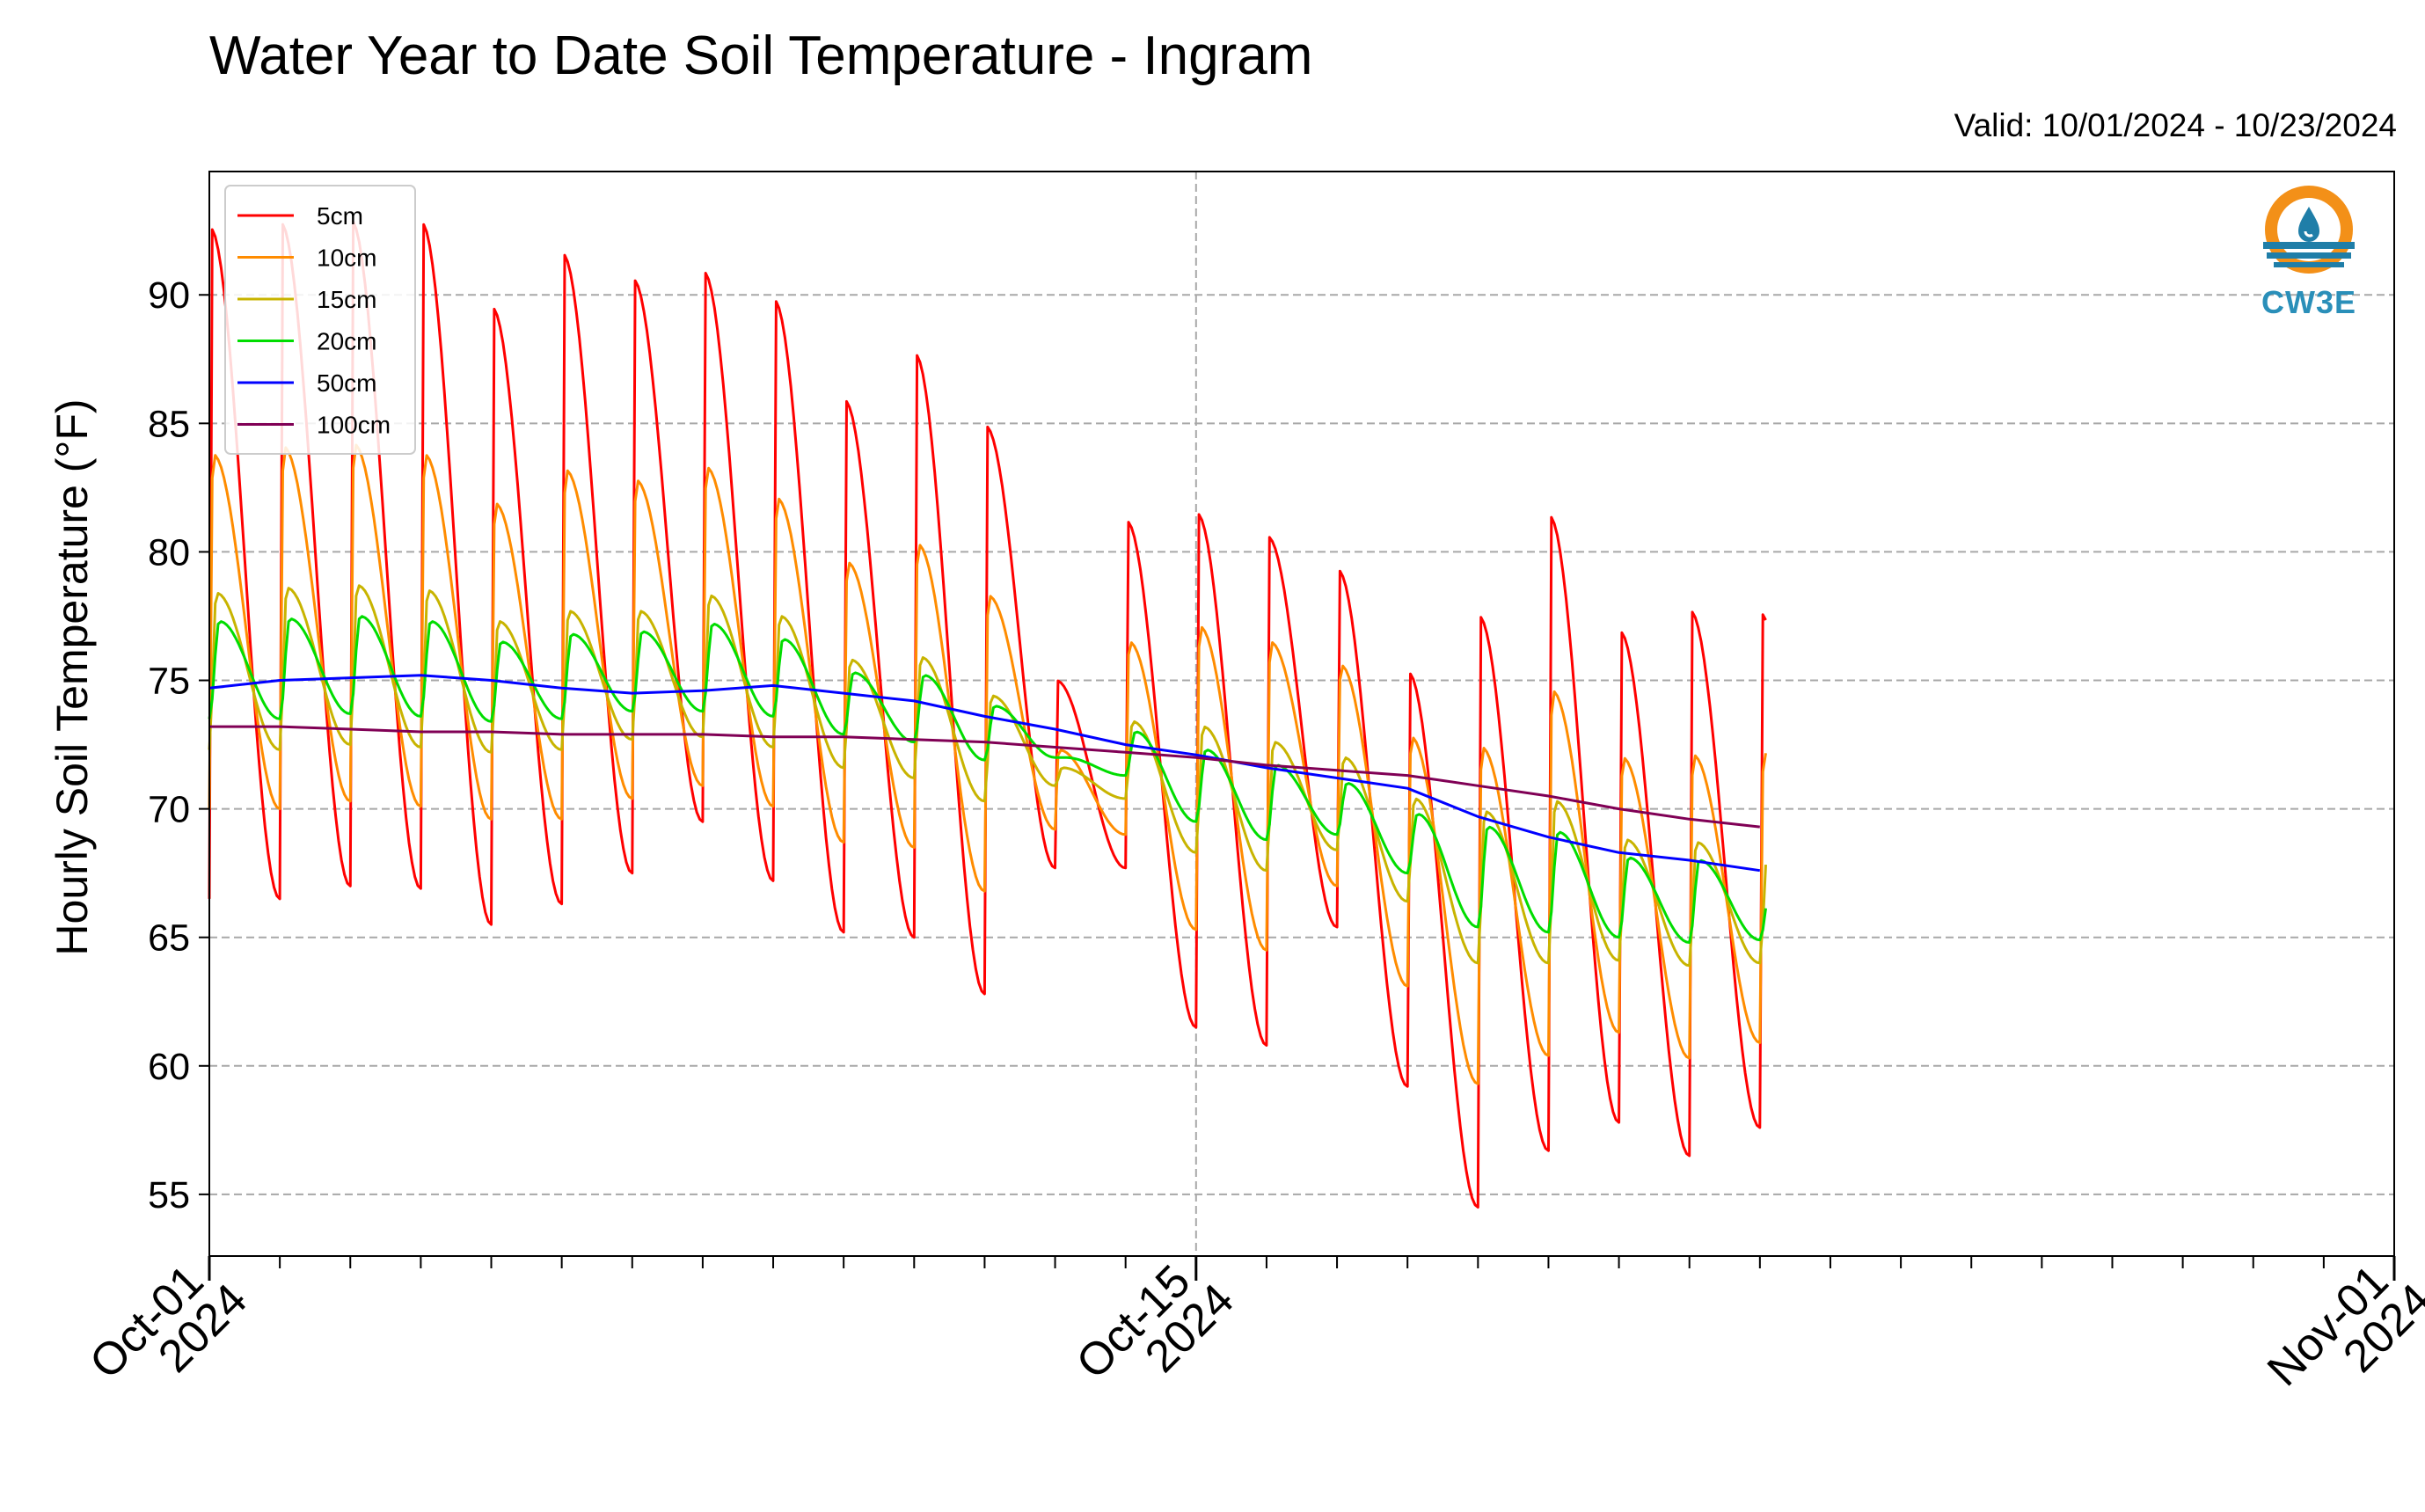 This screenshot has width=2425, height=1512. Describe the element at coordinates (2308, 302) in the screenshot. I see `logo-text: CW3E` at that location.